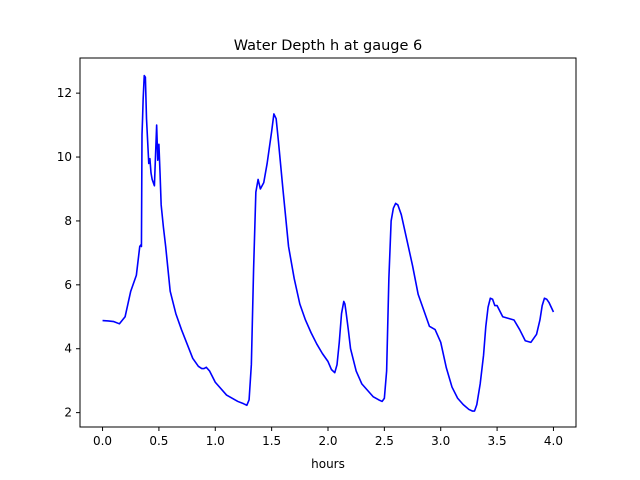  Describe the element at coordinates (64, 157) in the screenshot. I see `y-tick-label: 10` at that location.